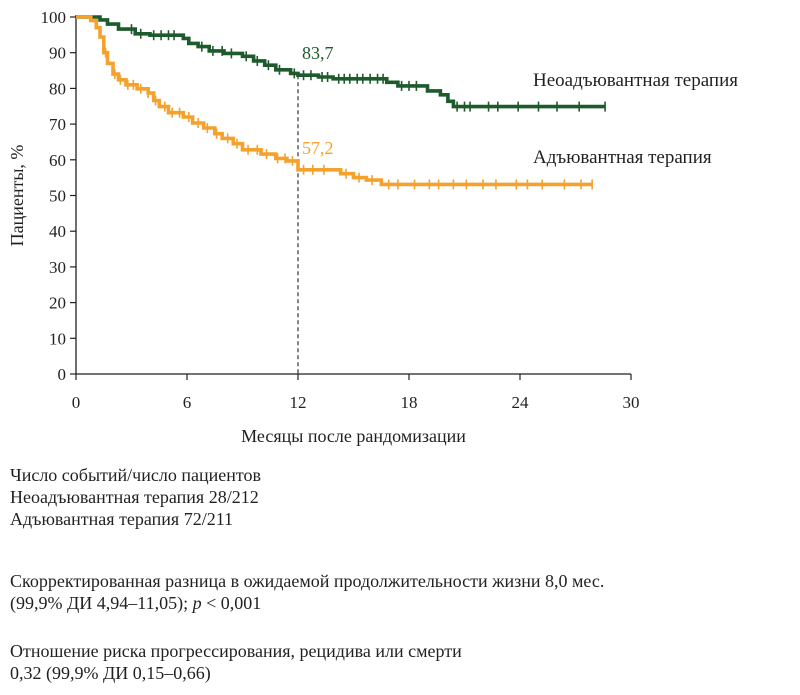  Describe the element at coordinates (101, 603) in the screenshot. I see `ci-text: (99,9% ДИ 4,94–11,05);` at that location.